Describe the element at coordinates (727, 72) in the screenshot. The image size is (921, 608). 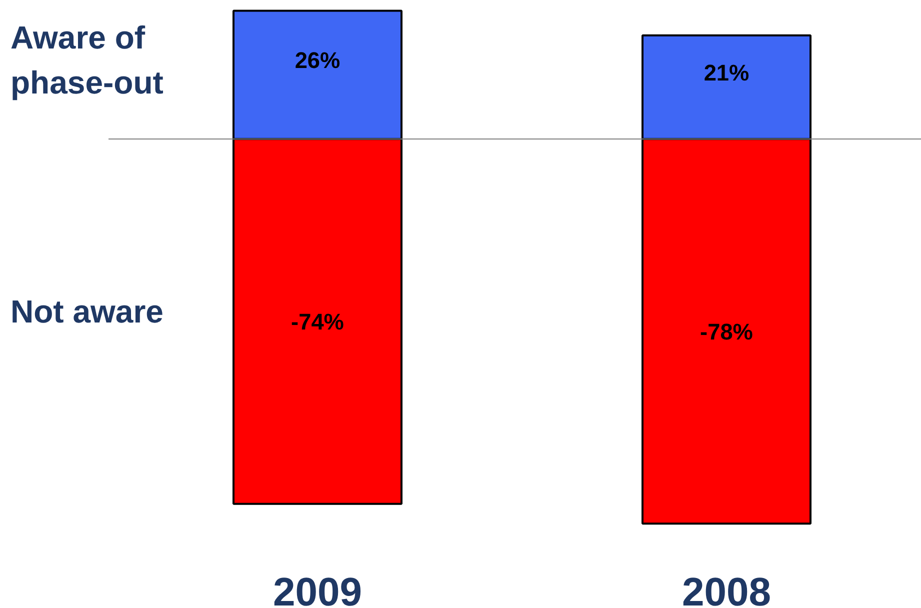
I see `data-label: 21%` at that location.